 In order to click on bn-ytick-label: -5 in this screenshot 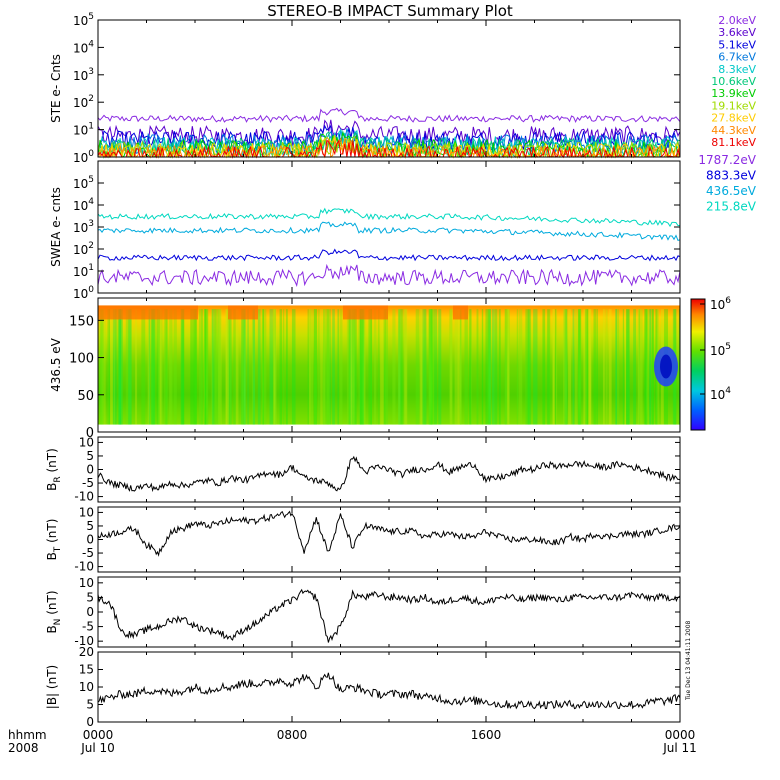, I will do `click(88, 627)`.